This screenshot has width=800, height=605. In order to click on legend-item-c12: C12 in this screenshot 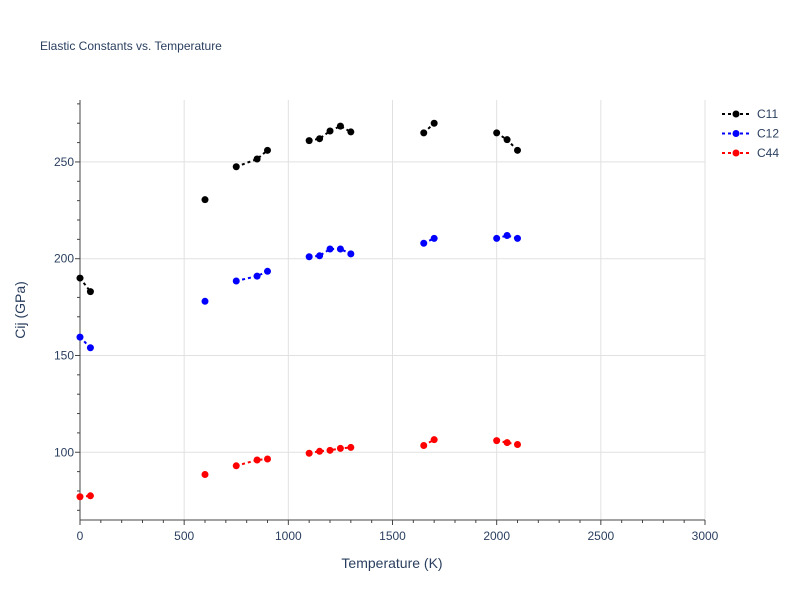, I will do `click(750, 134)`.